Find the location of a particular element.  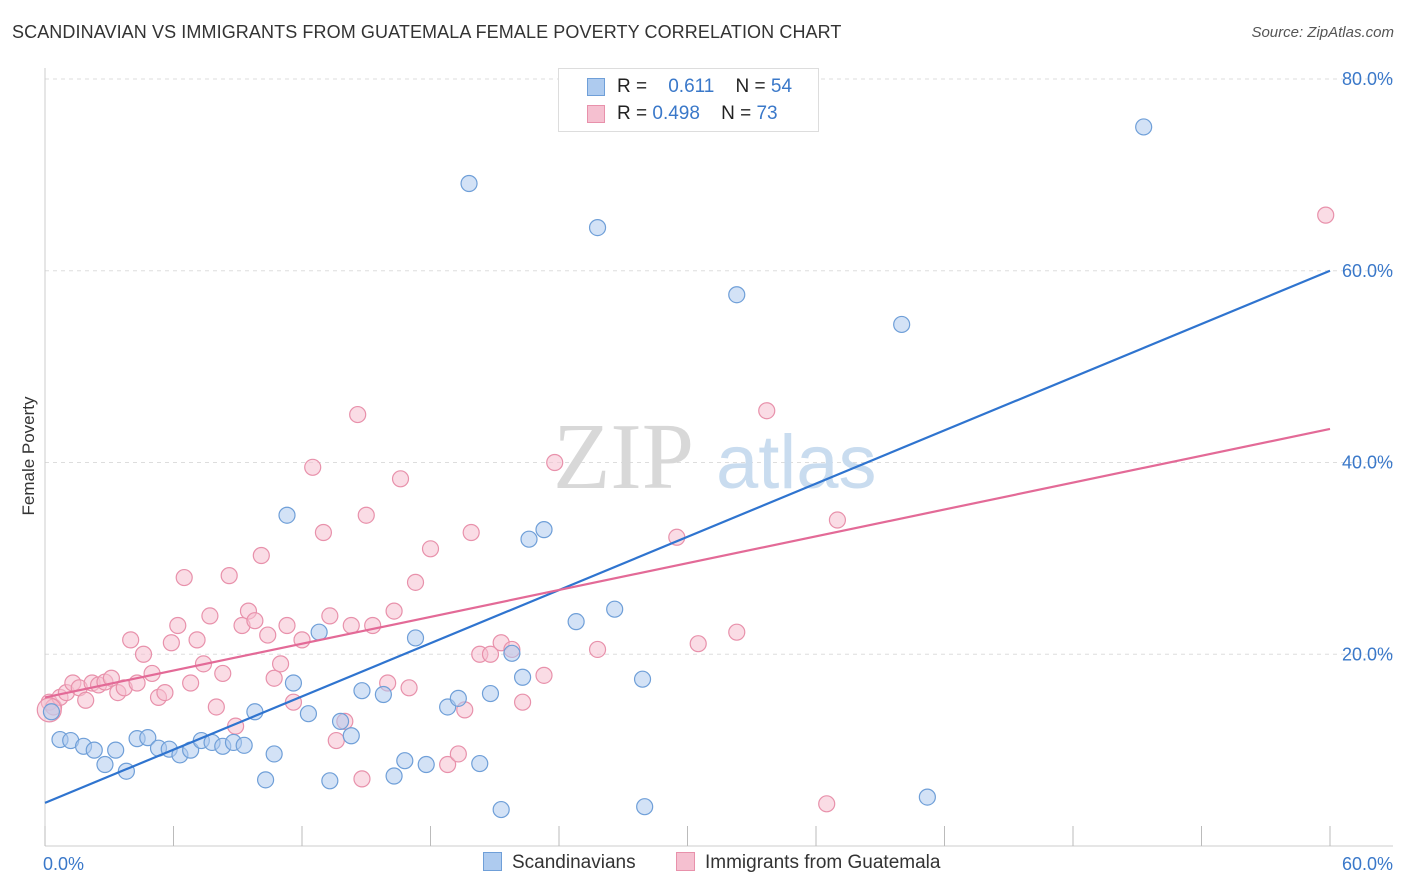

y-tick-label: 60.0% is located at coordinates (1367, 271).